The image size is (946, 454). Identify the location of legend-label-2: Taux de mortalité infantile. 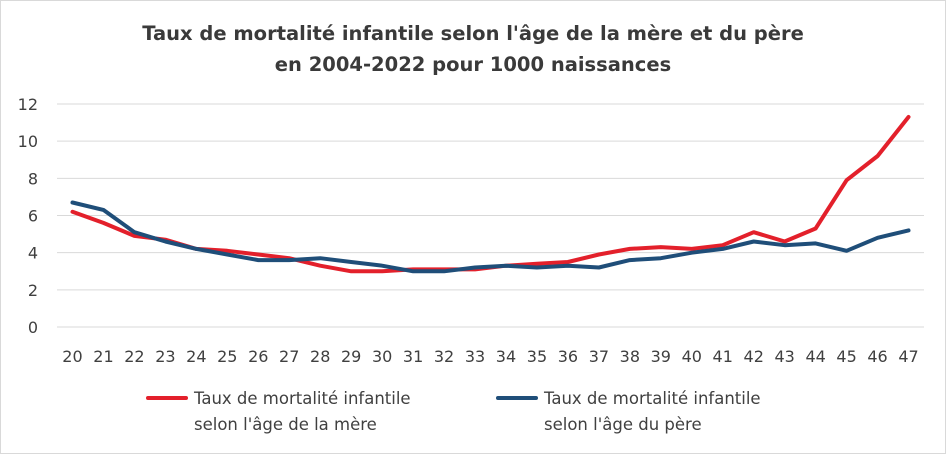
(652, 398).